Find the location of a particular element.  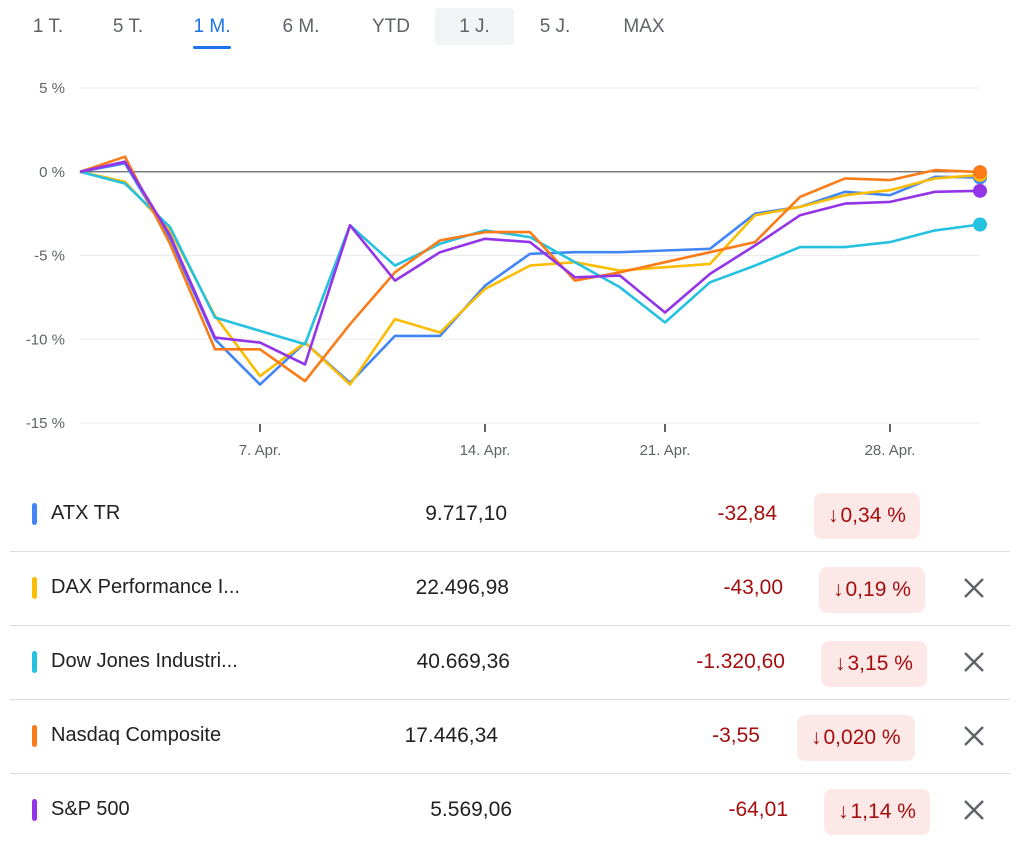

x-tick-label: 21. Apr. is located at coordinates (665, 450).